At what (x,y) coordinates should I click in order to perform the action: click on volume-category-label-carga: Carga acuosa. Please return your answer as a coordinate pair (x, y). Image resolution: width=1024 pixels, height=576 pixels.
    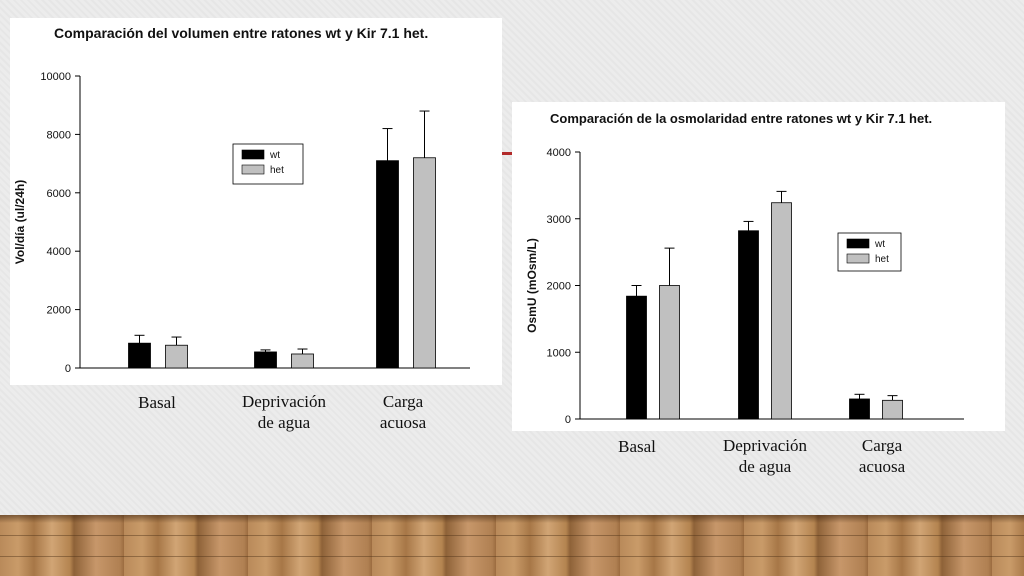
    Looking at the image, I should click on (403, 412).